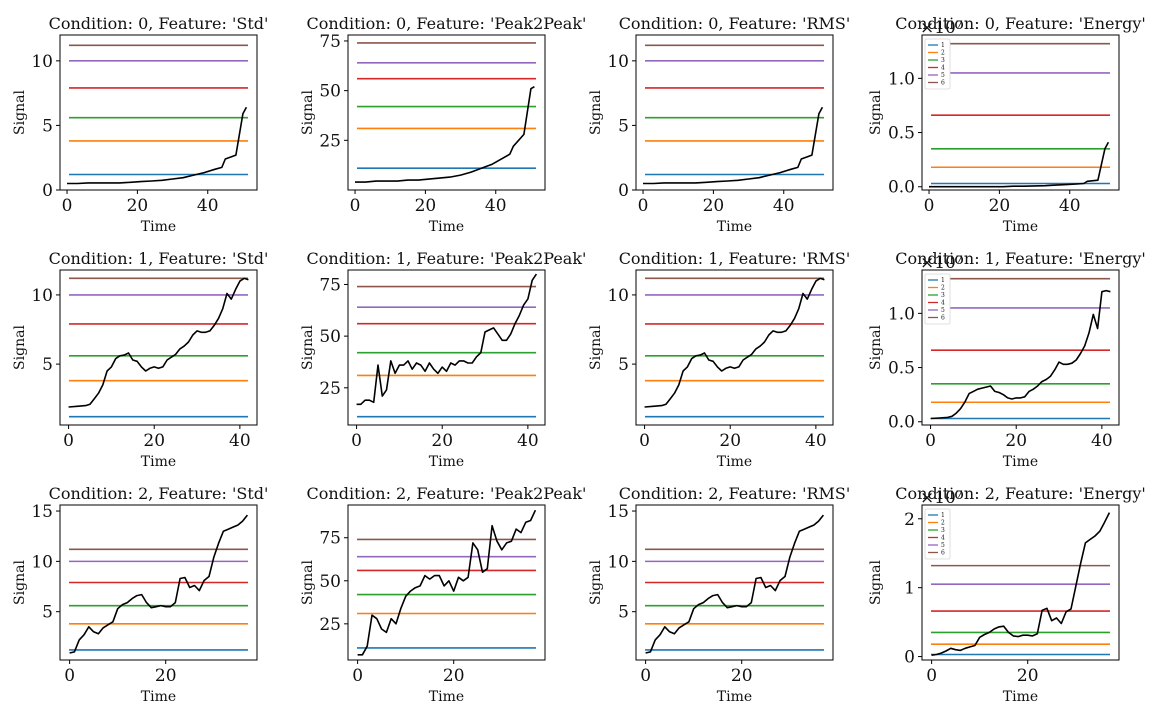 This screenshot has height=720, width=1152. I want to click on y-tick-label: 1, so click(909, 589).